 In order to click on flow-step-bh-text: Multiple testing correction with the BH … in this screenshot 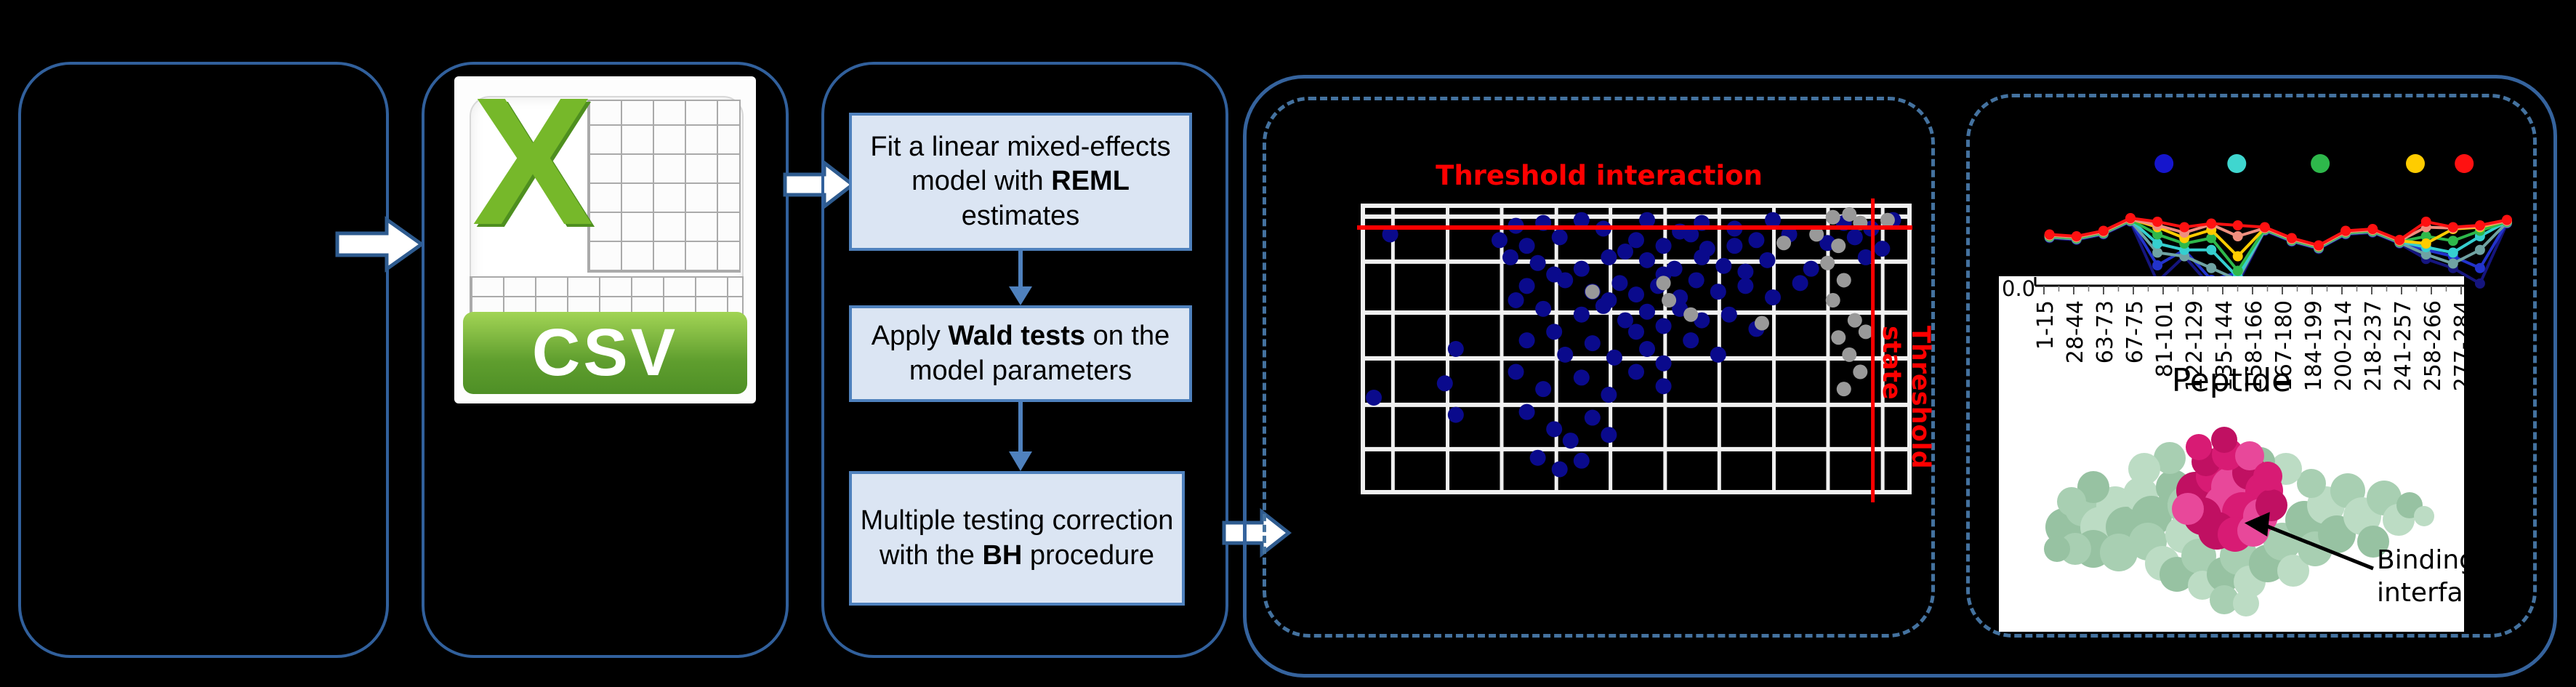, I will do `click(1017, 538)`.